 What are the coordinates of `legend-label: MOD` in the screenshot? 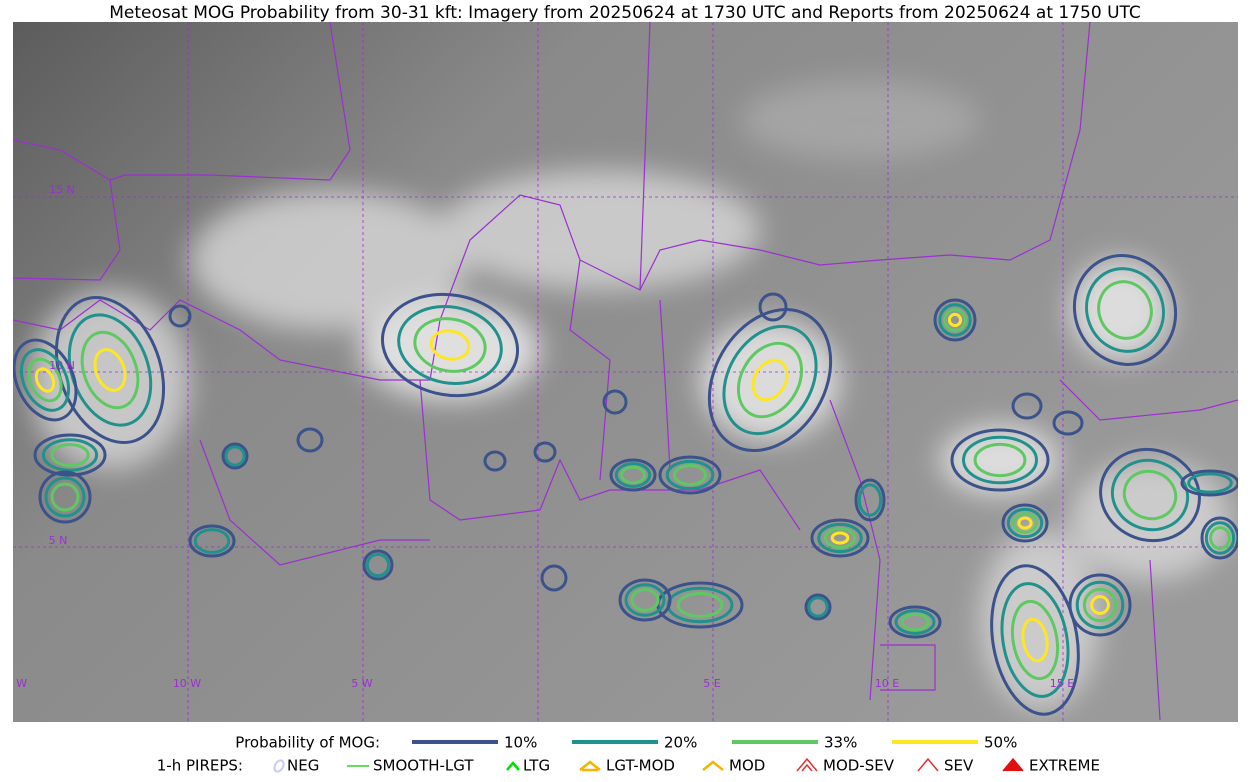 It's located at (747, 766).